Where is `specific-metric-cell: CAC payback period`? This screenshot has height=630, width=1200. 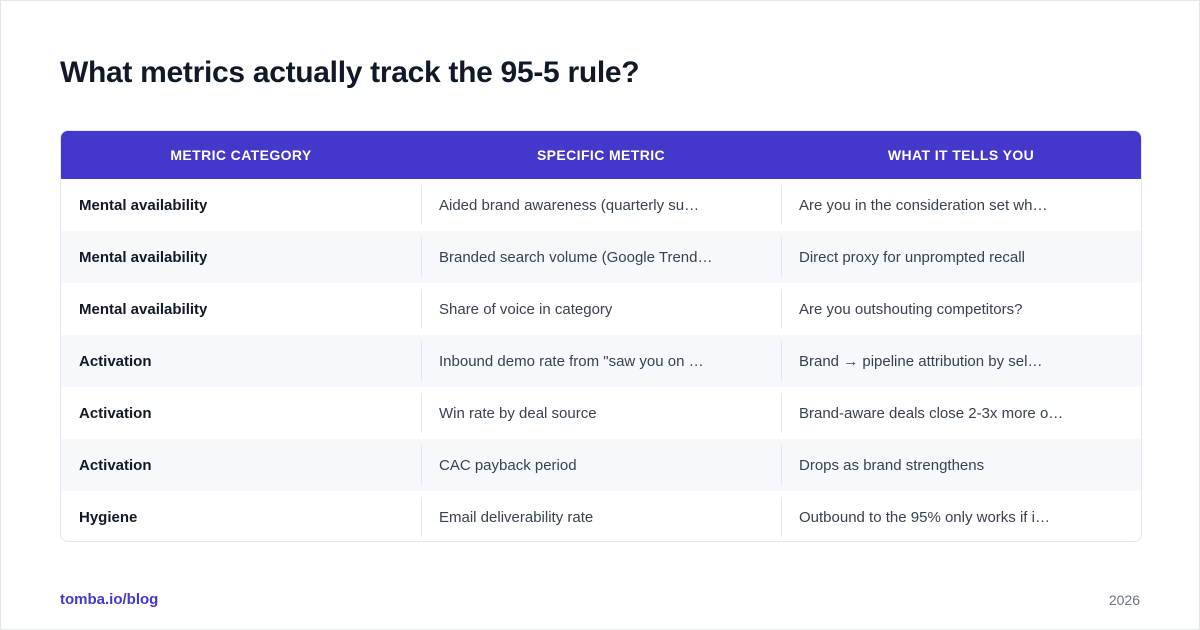
specific-metric-cell: CAC payback period is located at coordinates (601, 465).